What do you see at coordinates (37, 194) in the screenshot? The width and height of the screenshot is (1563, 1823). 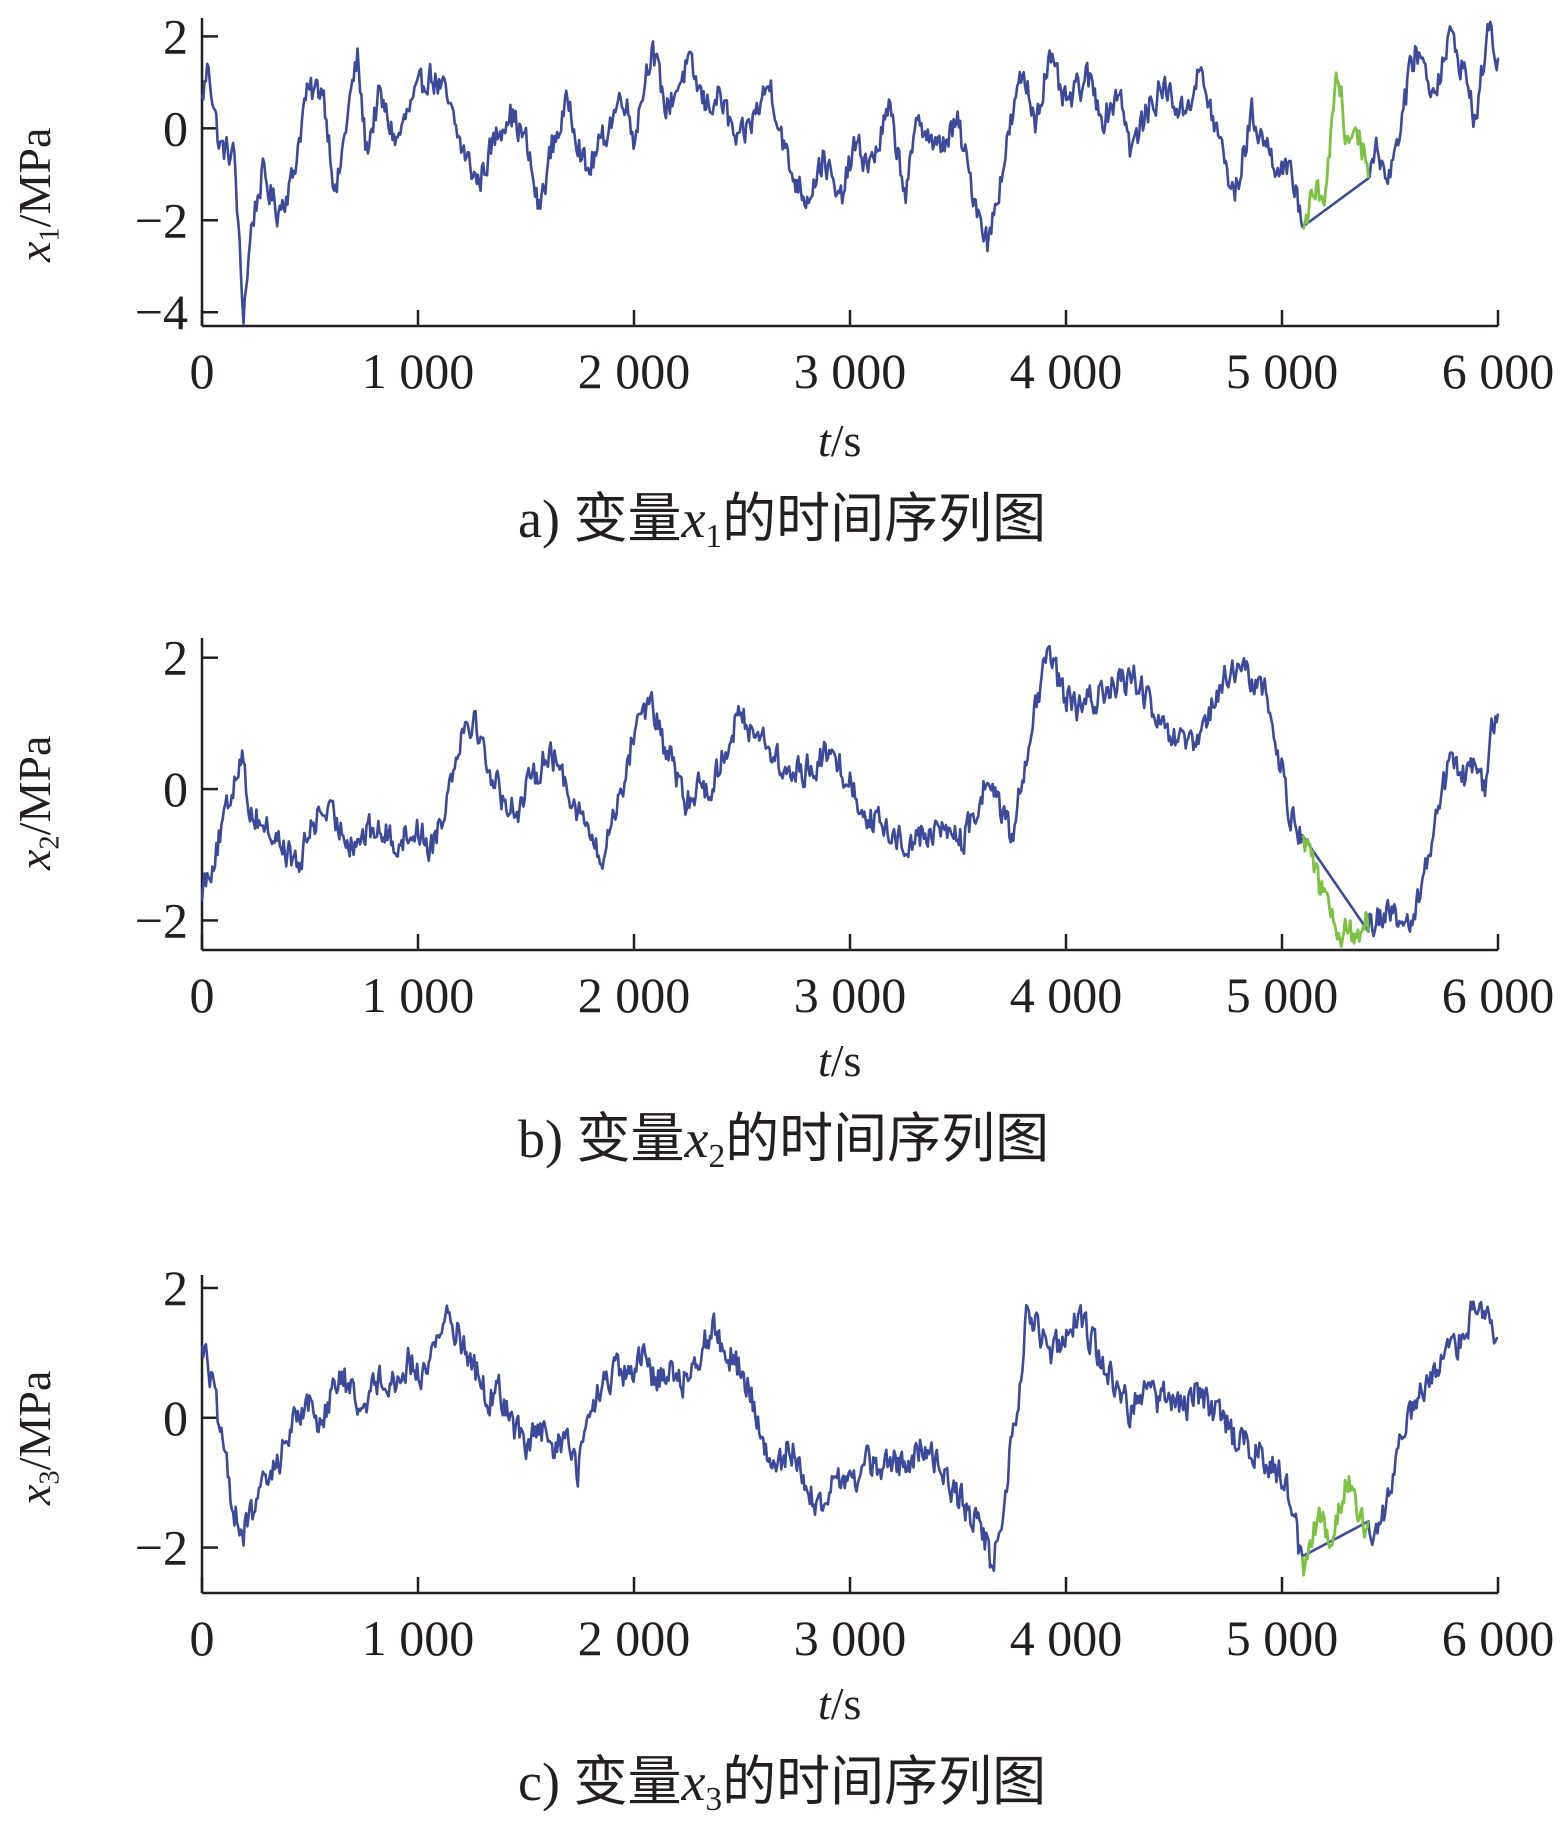 I see `y-axis-label: x1/MPa` at bounding box center [37, 194].